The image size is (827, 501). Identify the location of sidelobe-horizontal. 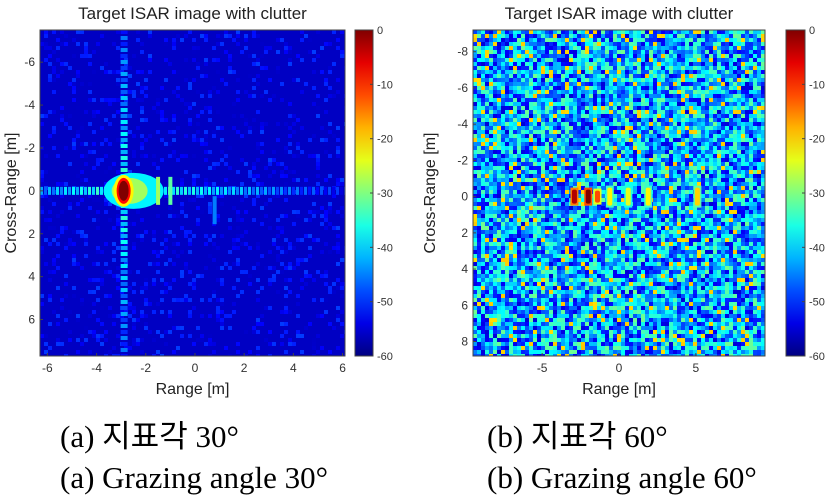
(293, 190).